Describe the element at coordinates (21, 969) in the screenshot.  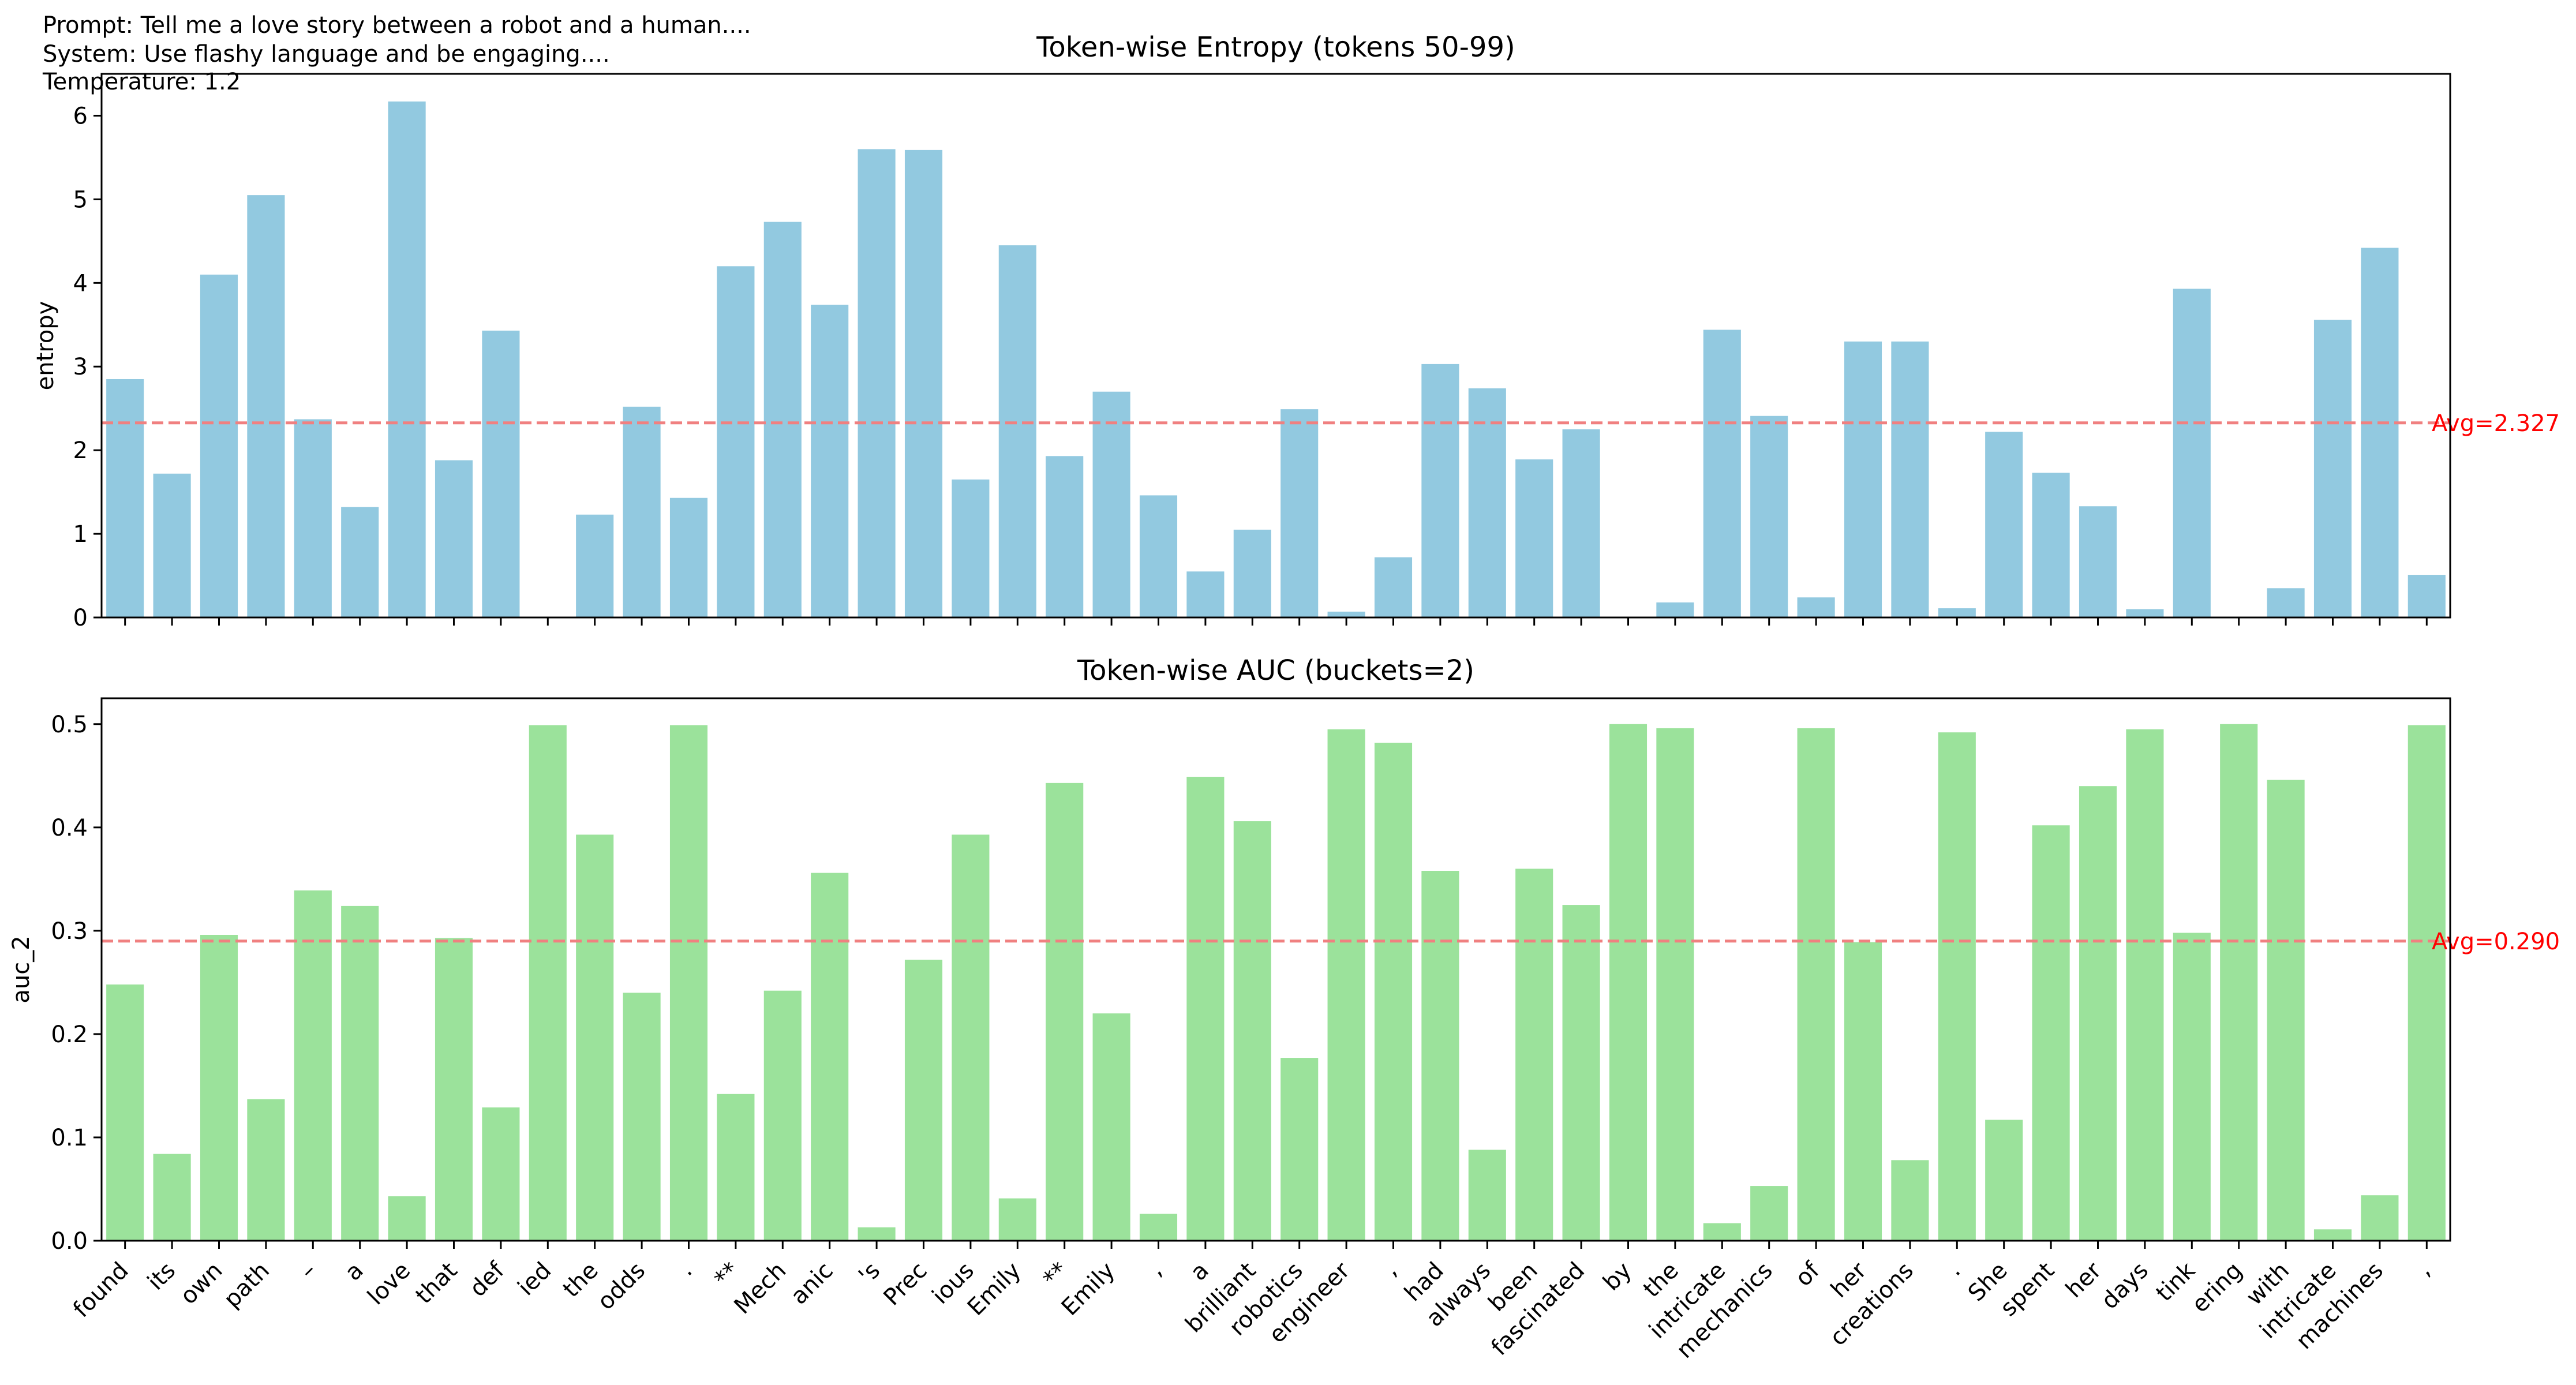
I see `auc-ylabel: auc_2` at that location.